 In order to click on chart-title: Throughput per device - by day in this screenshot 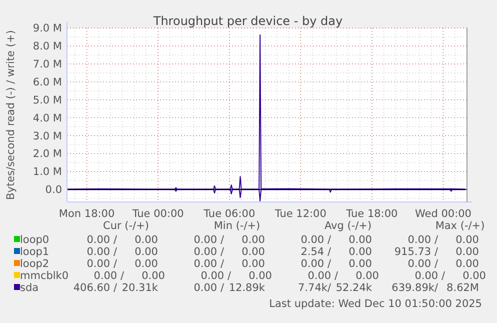, I will do `click(247, 21)`.